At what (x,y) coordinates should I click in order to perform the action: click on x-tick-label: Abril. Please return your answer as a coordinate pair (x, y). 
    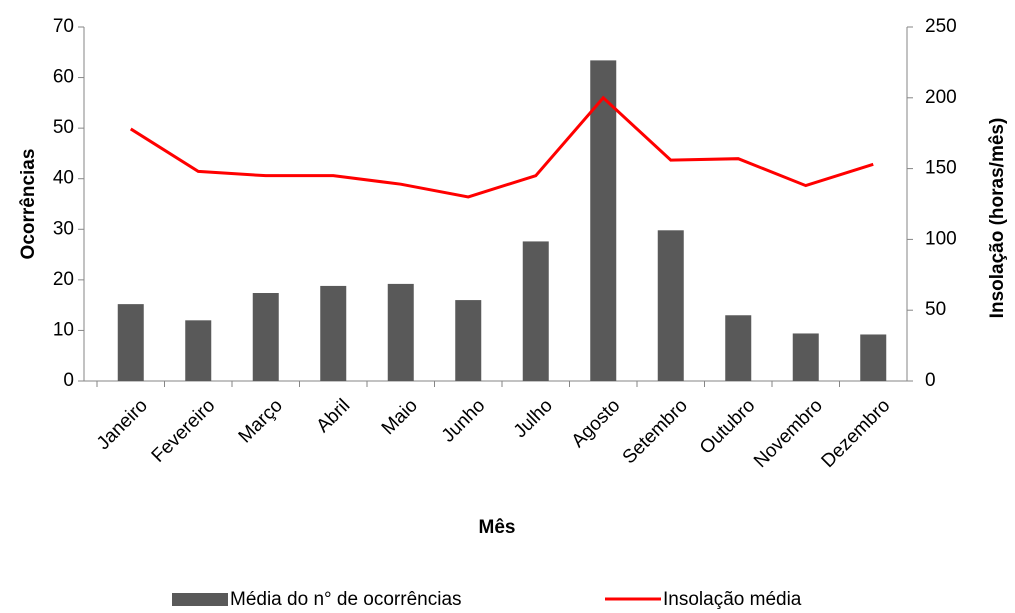
    Looking at the image, I should click on (334, 416).